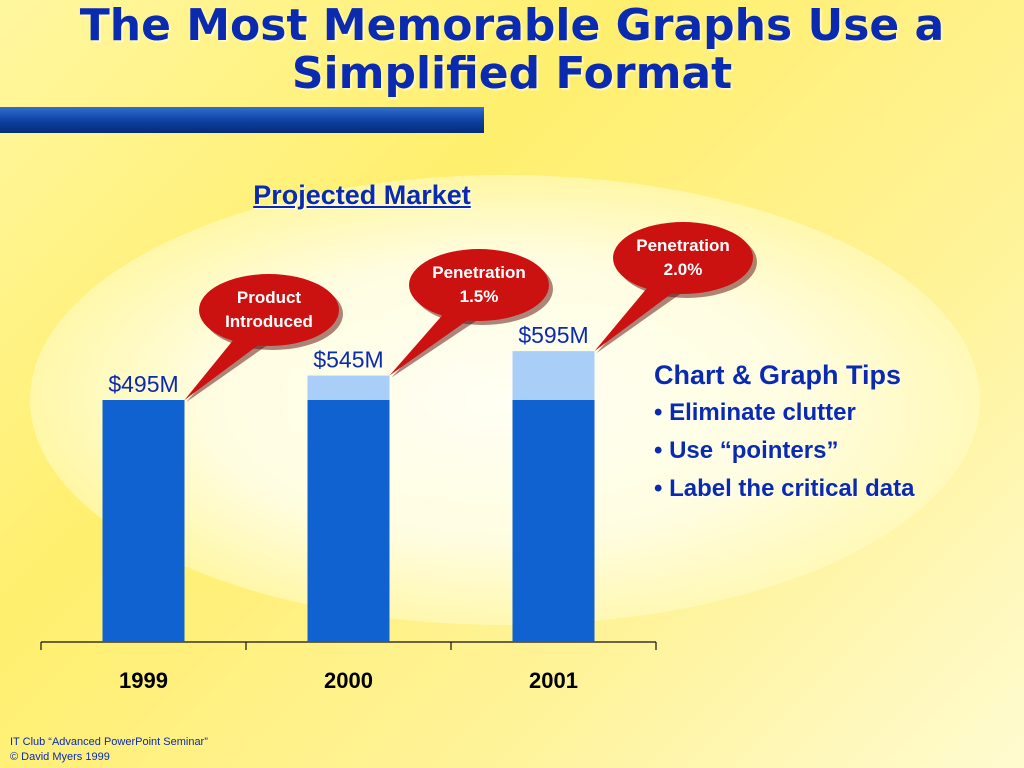 This screenshot has width=1024, height=768. I want to click on slide-title-line-2: Simplified Format, so click(512, 73).